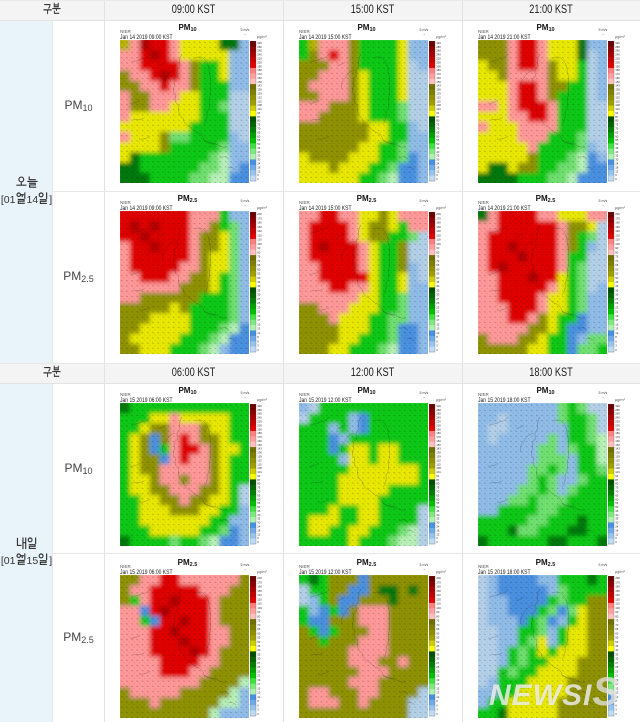  What do you see at coordinates (259, 320) in the screenshot?
I see `svg-text: 17` at bounding box center [259, 320].